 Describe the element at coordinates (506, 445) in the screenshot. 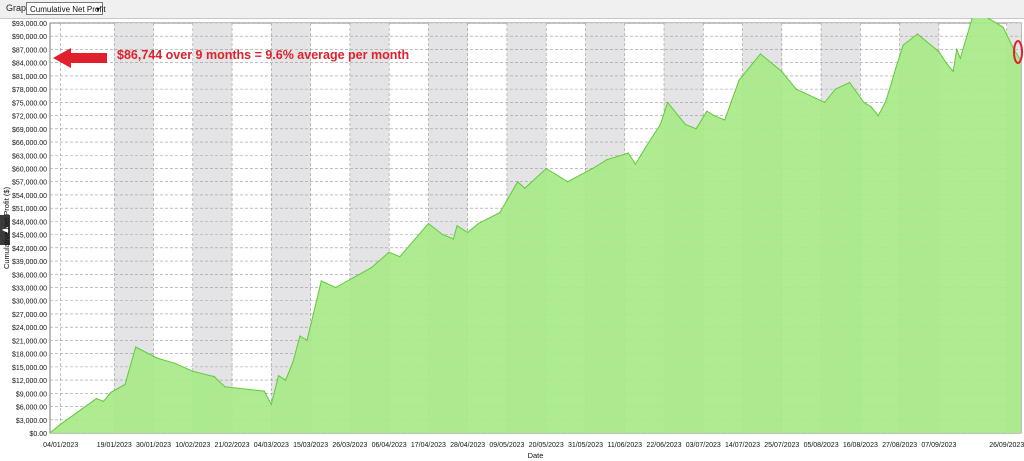

I see `x-tick-label: 09/05/2023` at that location.